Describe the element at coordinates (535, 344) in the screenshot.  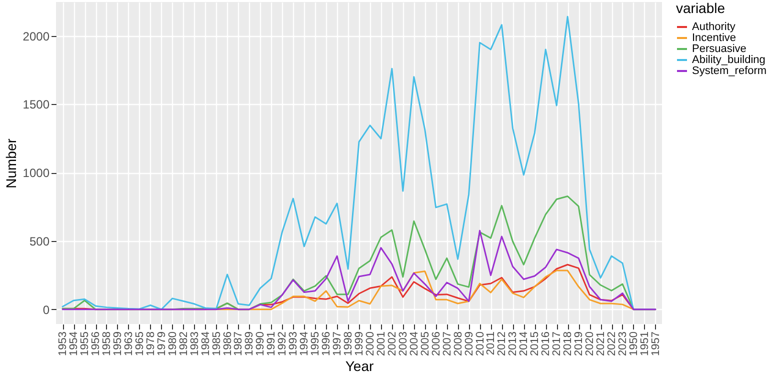
I see `x-tick-label: 2015` at that location.